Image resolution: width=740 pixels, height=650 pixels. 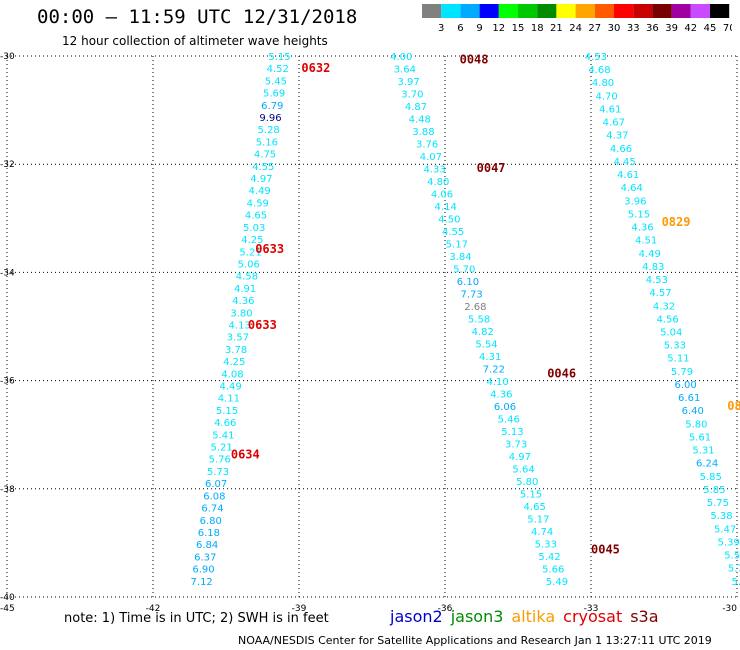 What do you see at coordinates (464, 269) in the screenshot?
I see `wave-height-label: 5.70` at bounding box center [464, 269].